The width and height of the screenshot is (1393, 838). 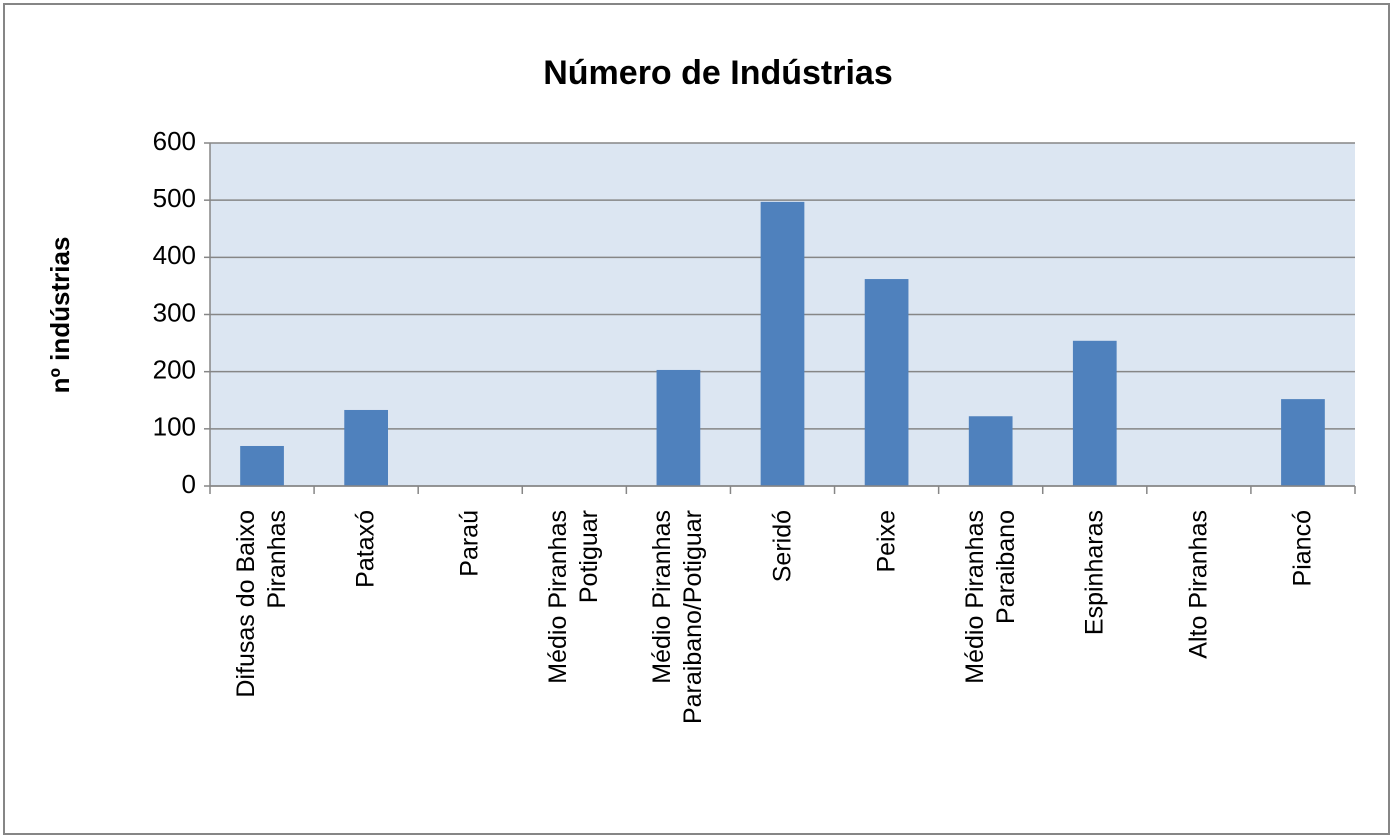 I want to click on x-tick-label: Espinharas, so click(x=1094, y=573).